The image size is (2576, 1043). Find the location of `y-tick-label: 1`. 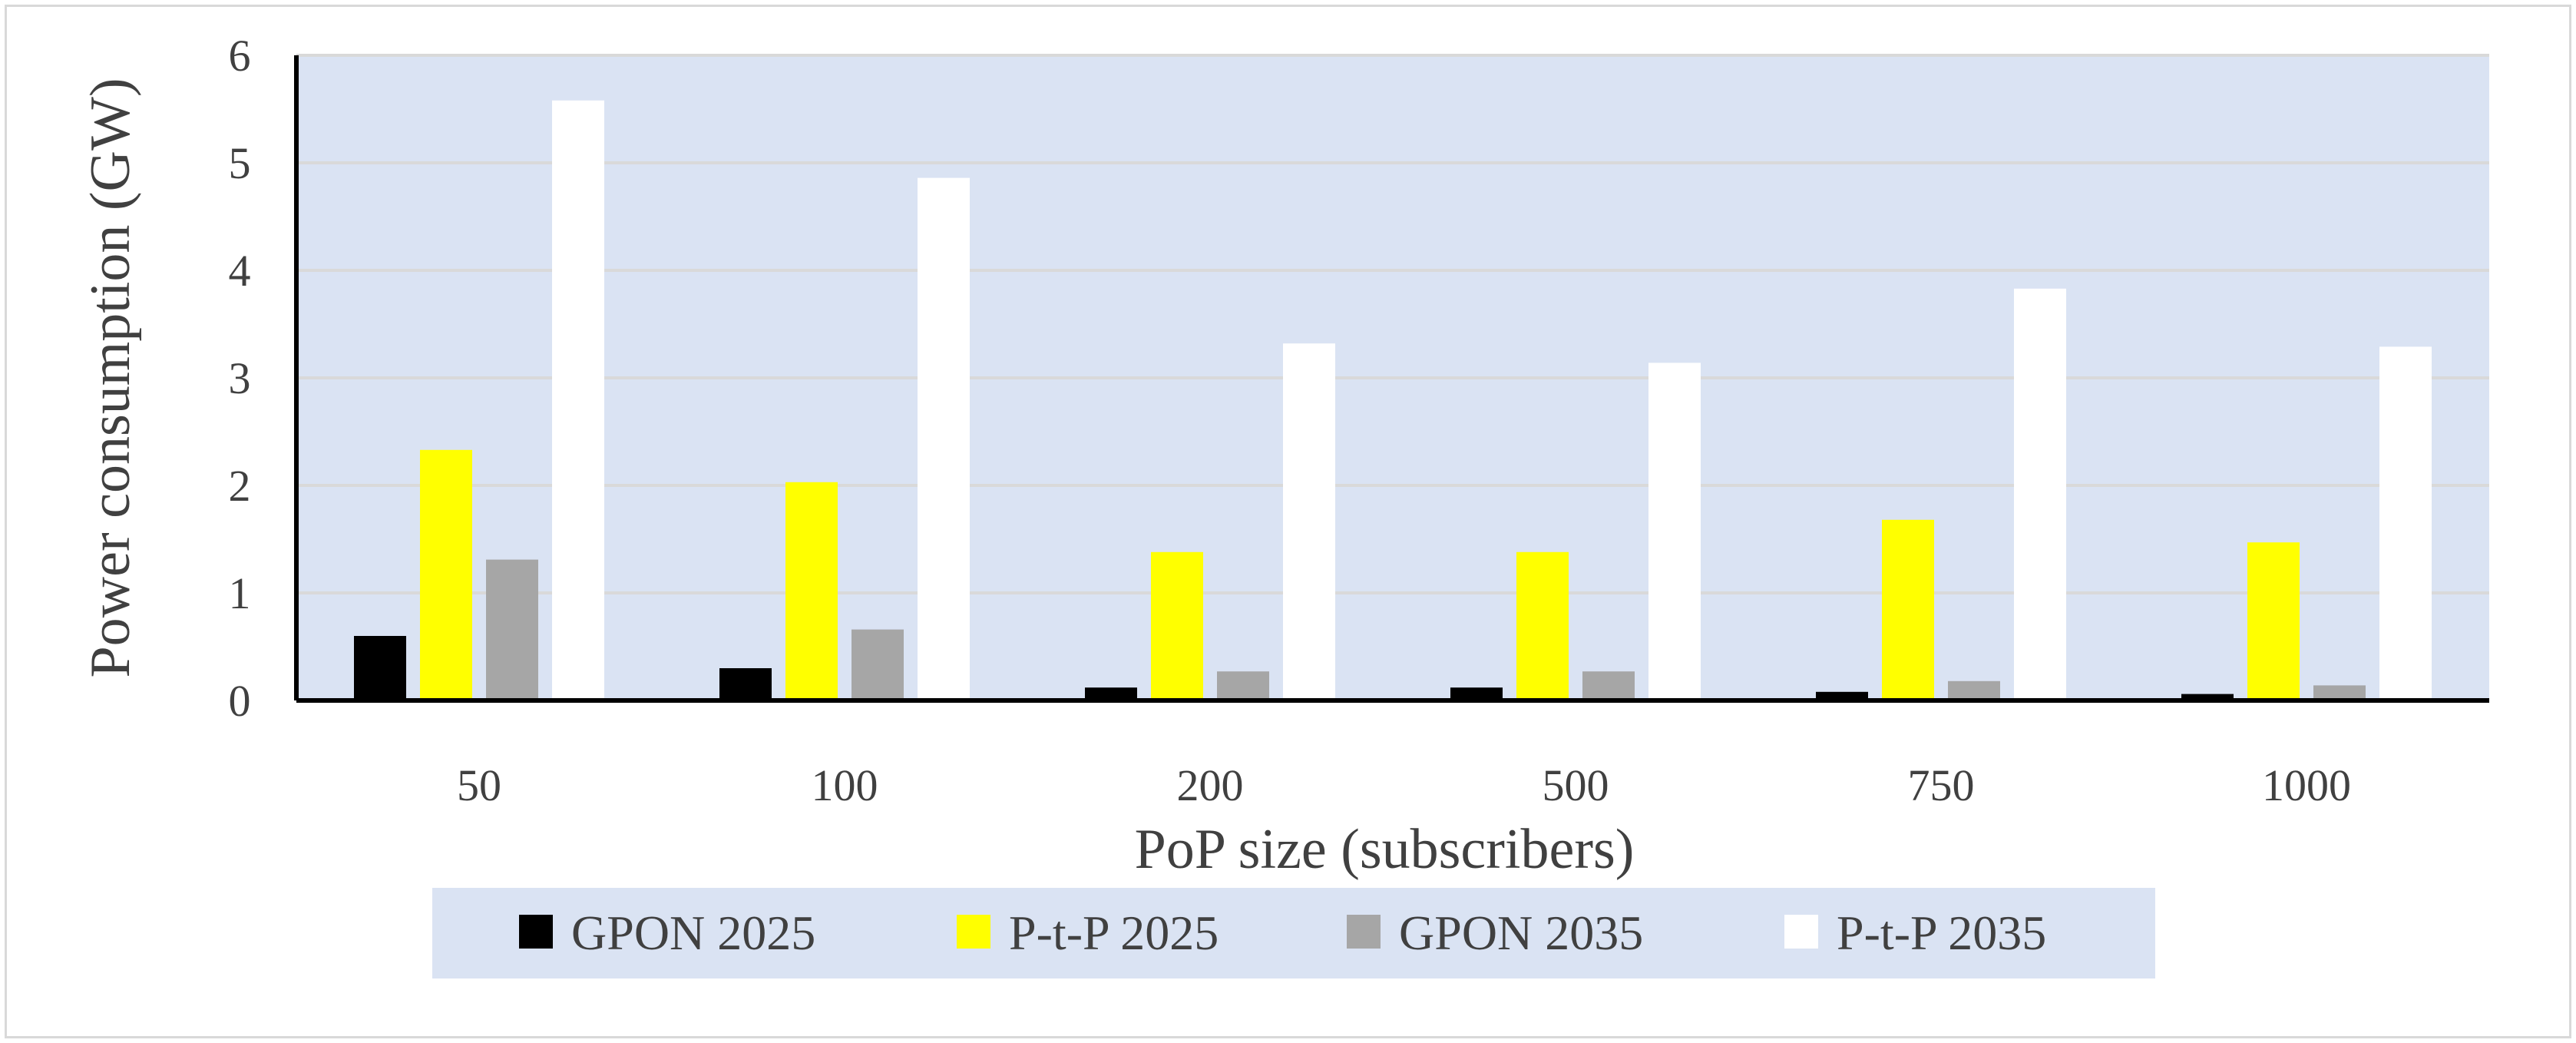

y-tick-label: 1 is located at coordinates (240, 593).